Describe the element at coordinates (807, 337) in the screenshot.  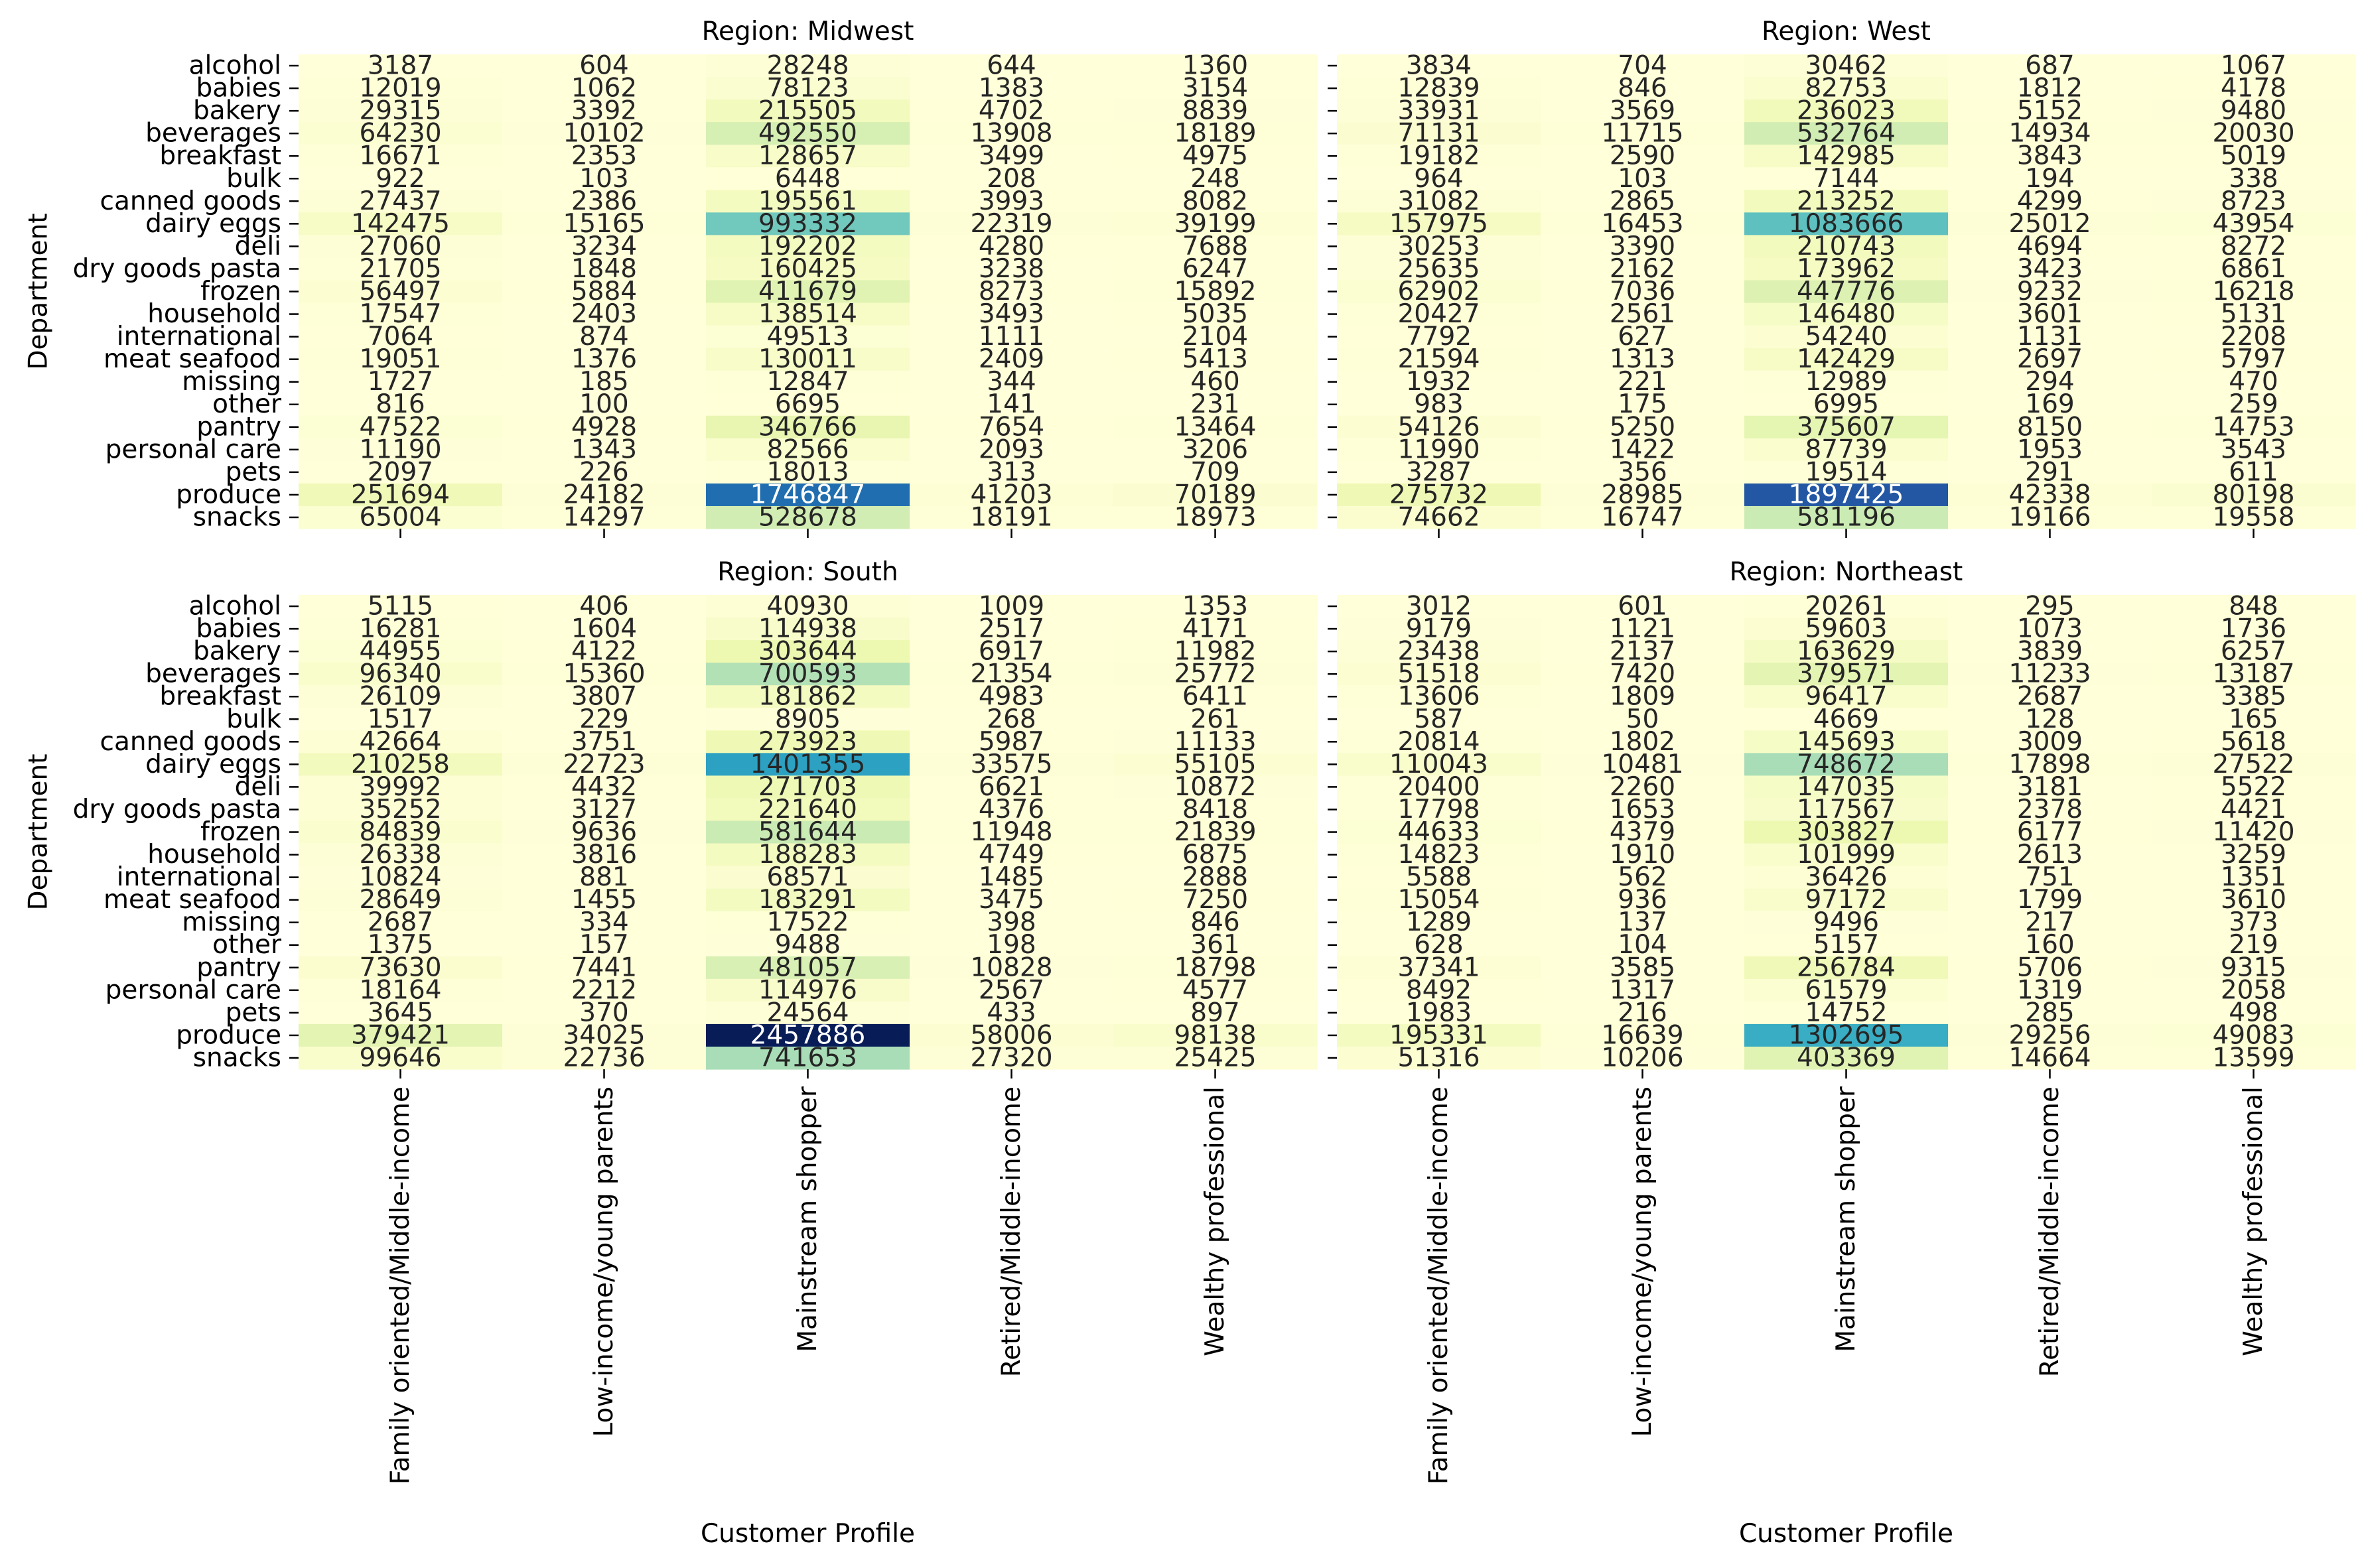
I see `cell-value-label: 49513` at that location.